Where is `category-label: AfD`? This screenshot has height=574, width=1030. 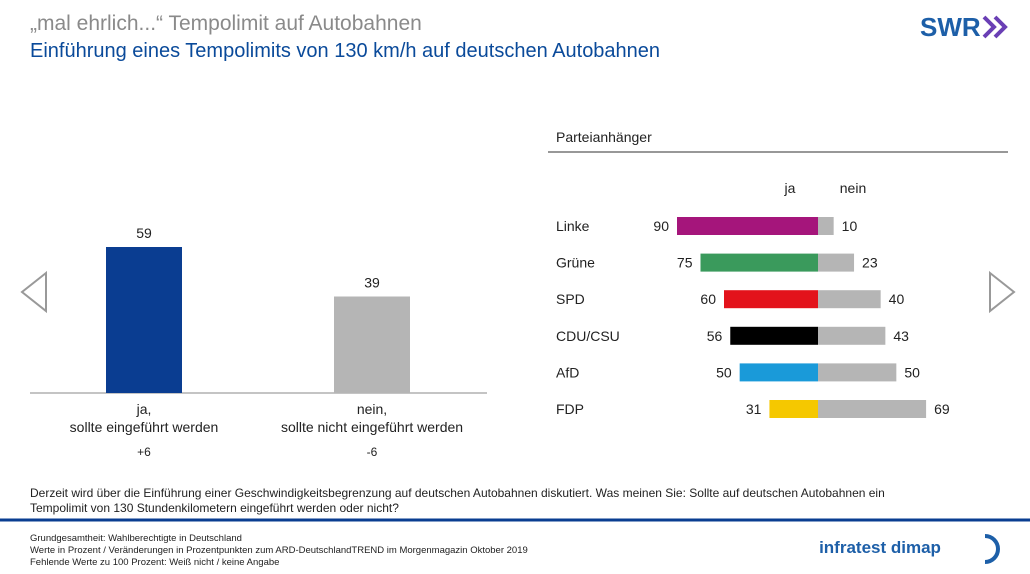
category-label: AfD is located at coordinates (567, 372).